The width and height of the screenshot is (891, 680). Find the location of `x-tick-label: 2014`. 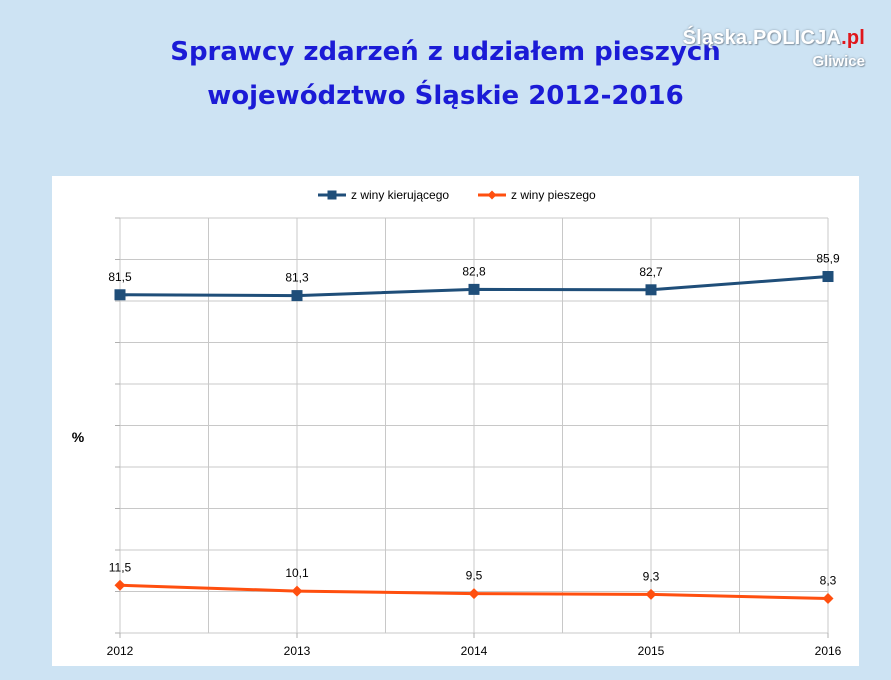

x-tick-label: 2014 is located at coordinates (474, 651).